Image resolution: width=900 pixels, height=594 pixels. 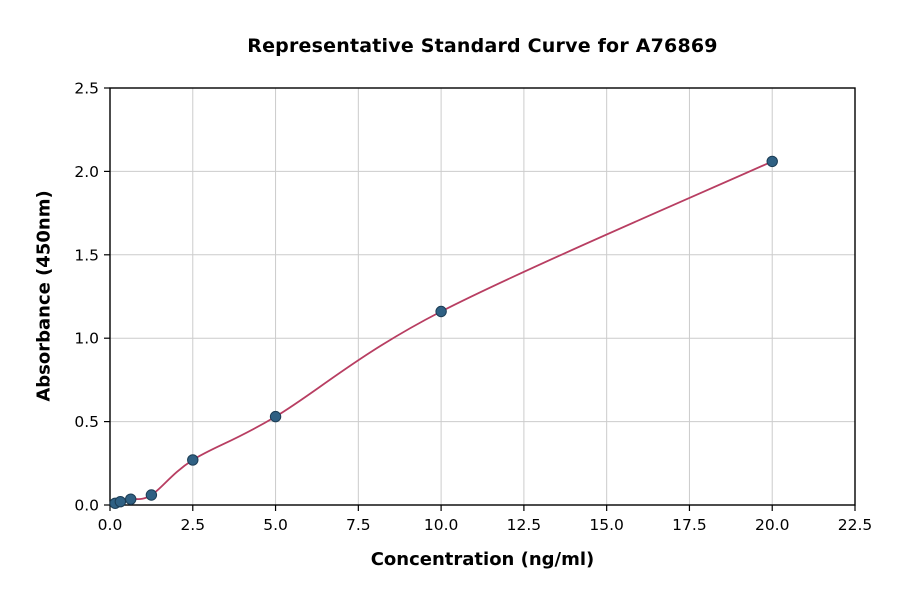 I want to click on y-tick-label: 2.5, so click(x=86, y=89).